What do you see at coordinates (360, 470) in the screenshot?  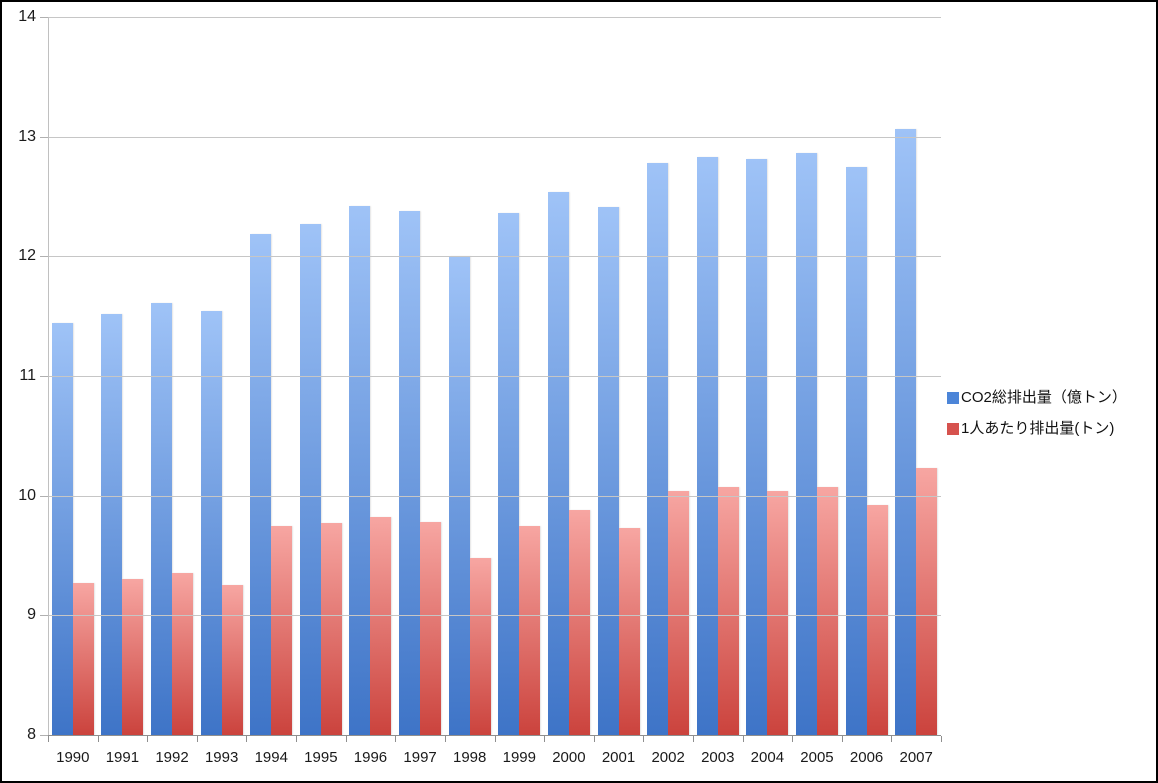 I see `bar-co2-total-1996` at bounding box center [360, 470].